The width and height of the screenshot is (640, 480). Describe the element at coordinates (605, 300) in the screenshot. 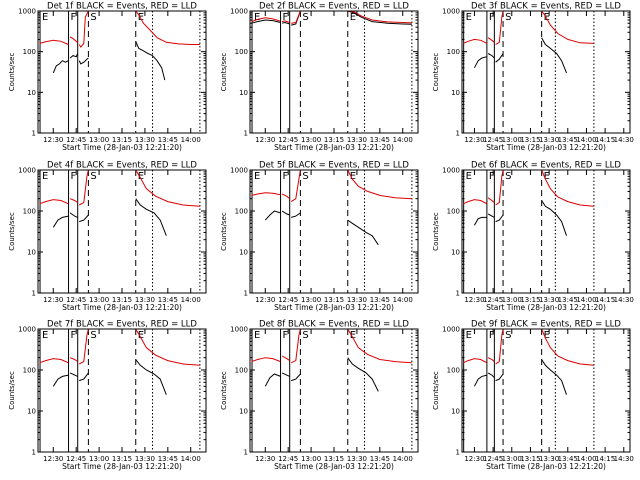

I see `x-tick-label: 14:15` at that location.